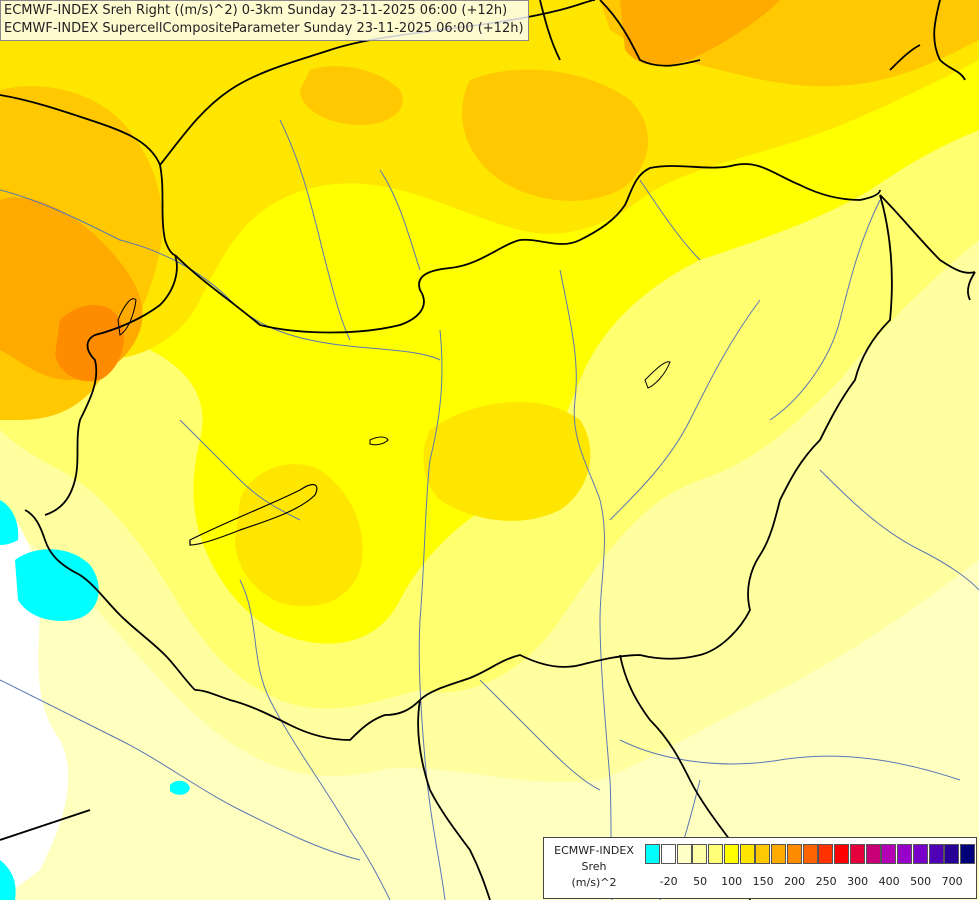 The height and width of the screenshot is (900, 979). I want to click on lake-tisza, so click(657, 375).